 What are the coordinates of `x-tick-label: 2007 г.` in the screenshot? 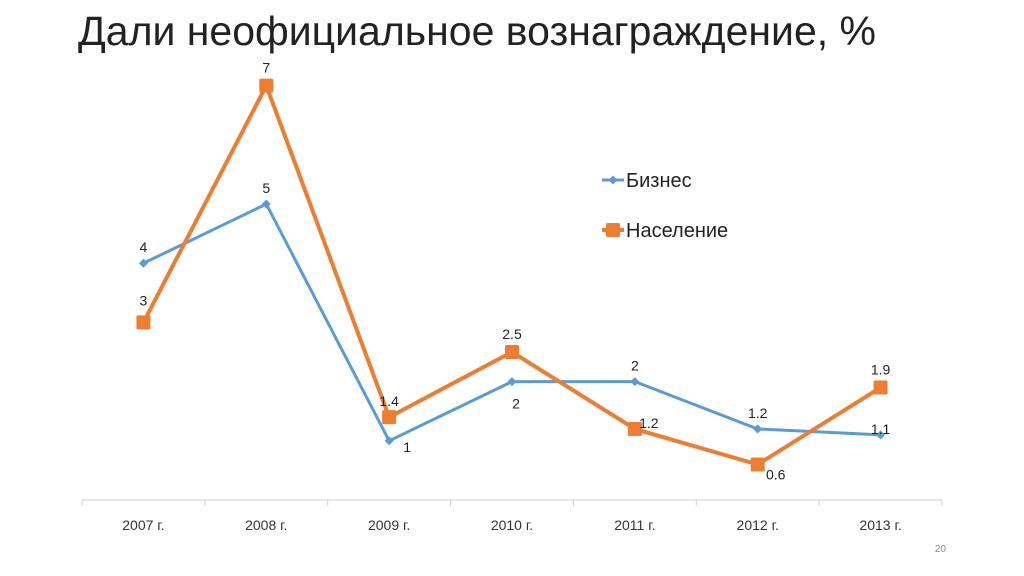 It's located at (143, 525).